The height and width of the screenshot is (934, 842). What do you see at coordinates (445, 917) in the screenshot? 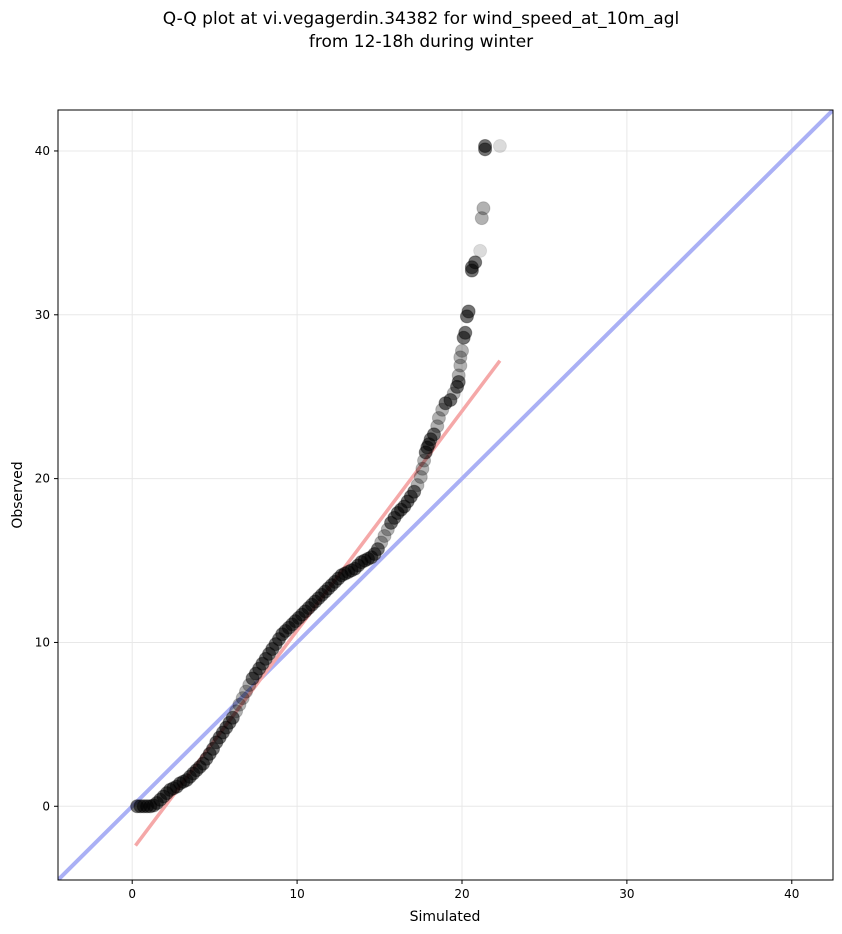
I see `x-axis-label: Simulated` at bounding box center [445, 917].